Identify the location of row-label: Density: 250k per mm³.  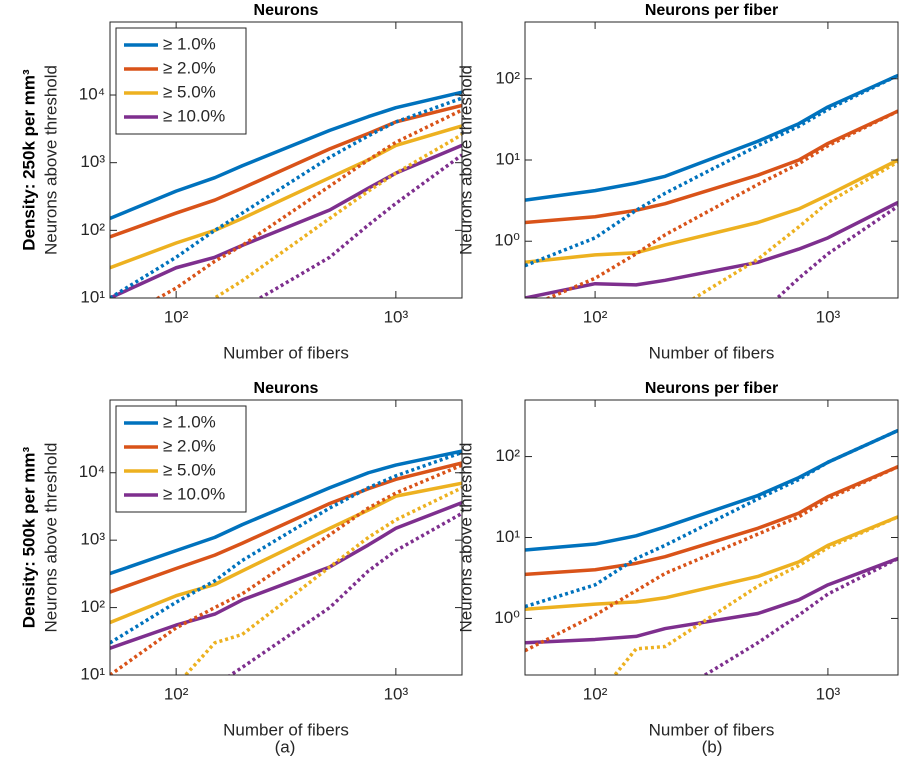
(28, 160).